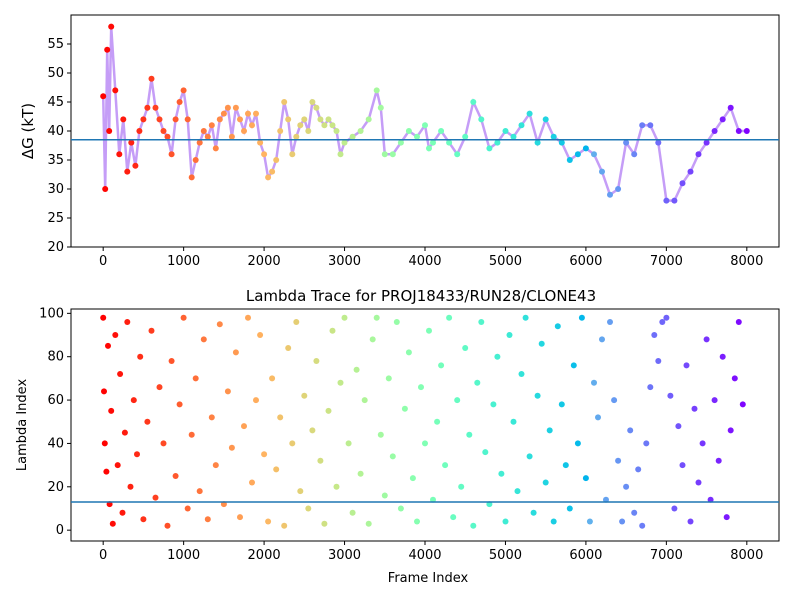 This screenshot has height=600, width=800. Describe the element at coordinates (264, 261) in the screenshot. I see `x-tick-label: 2000` at that location.